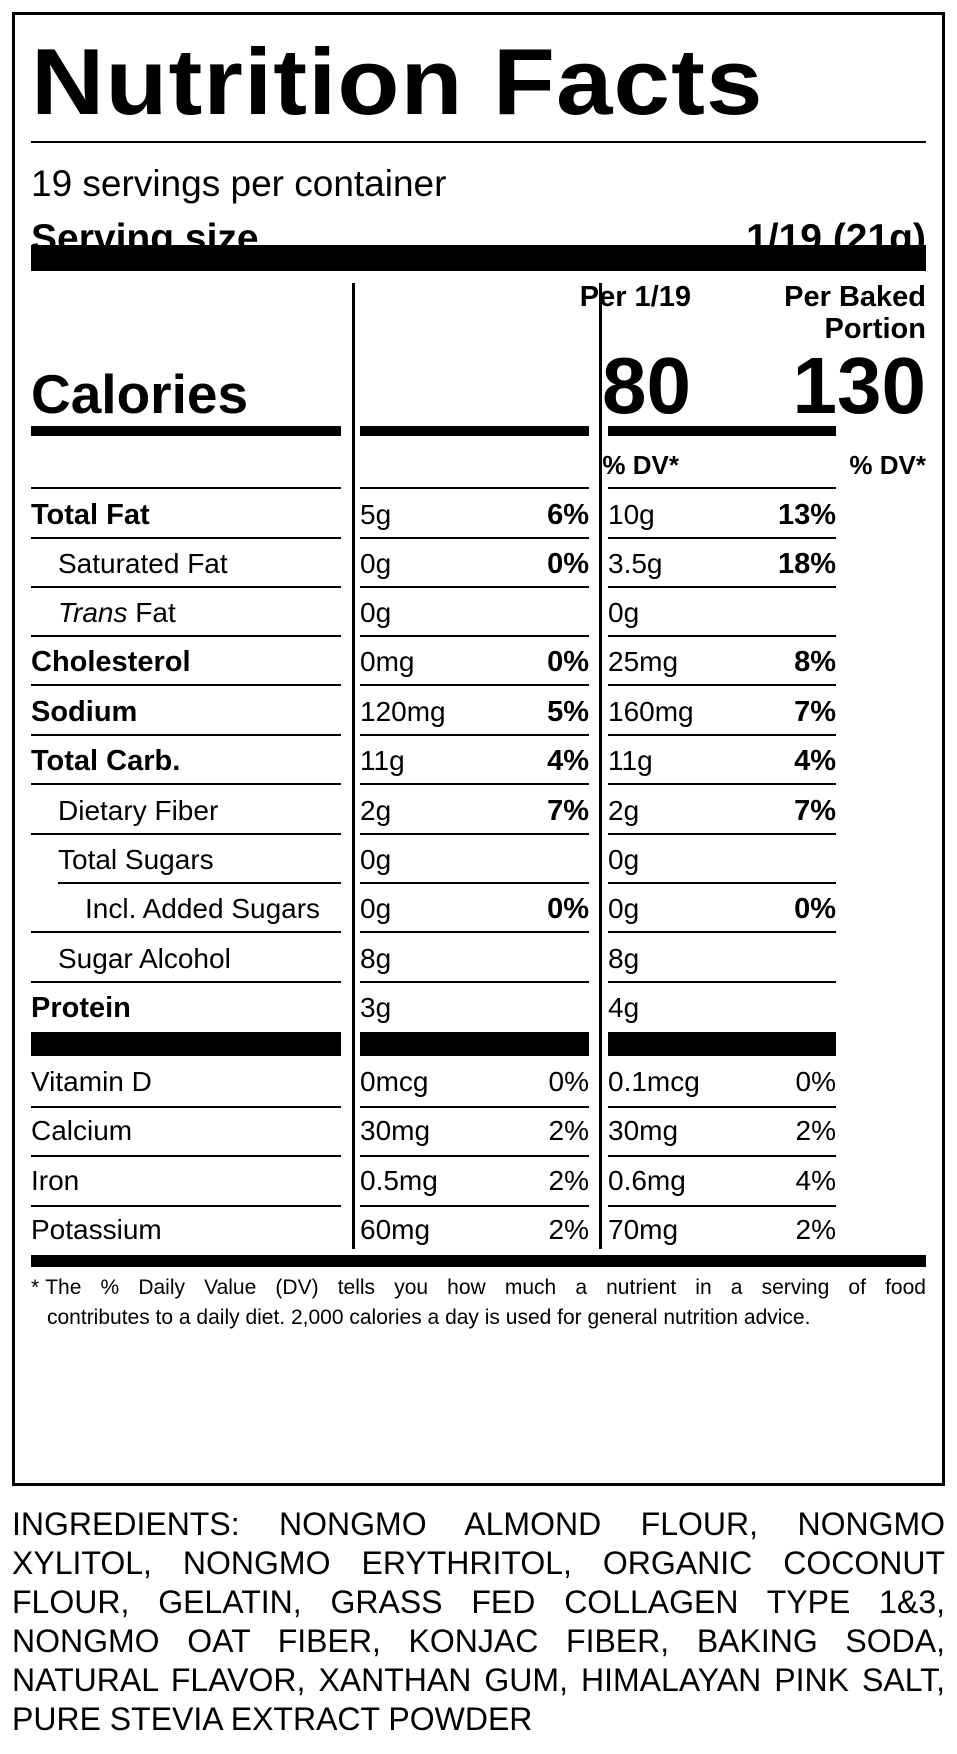 The height and width of the screenshot is (1754, 957). What do you see at coordinates (395, 1130) in the screenshot?
I see `vitamin-amount-col1: 30mg` at bounding box center [395, 1130].